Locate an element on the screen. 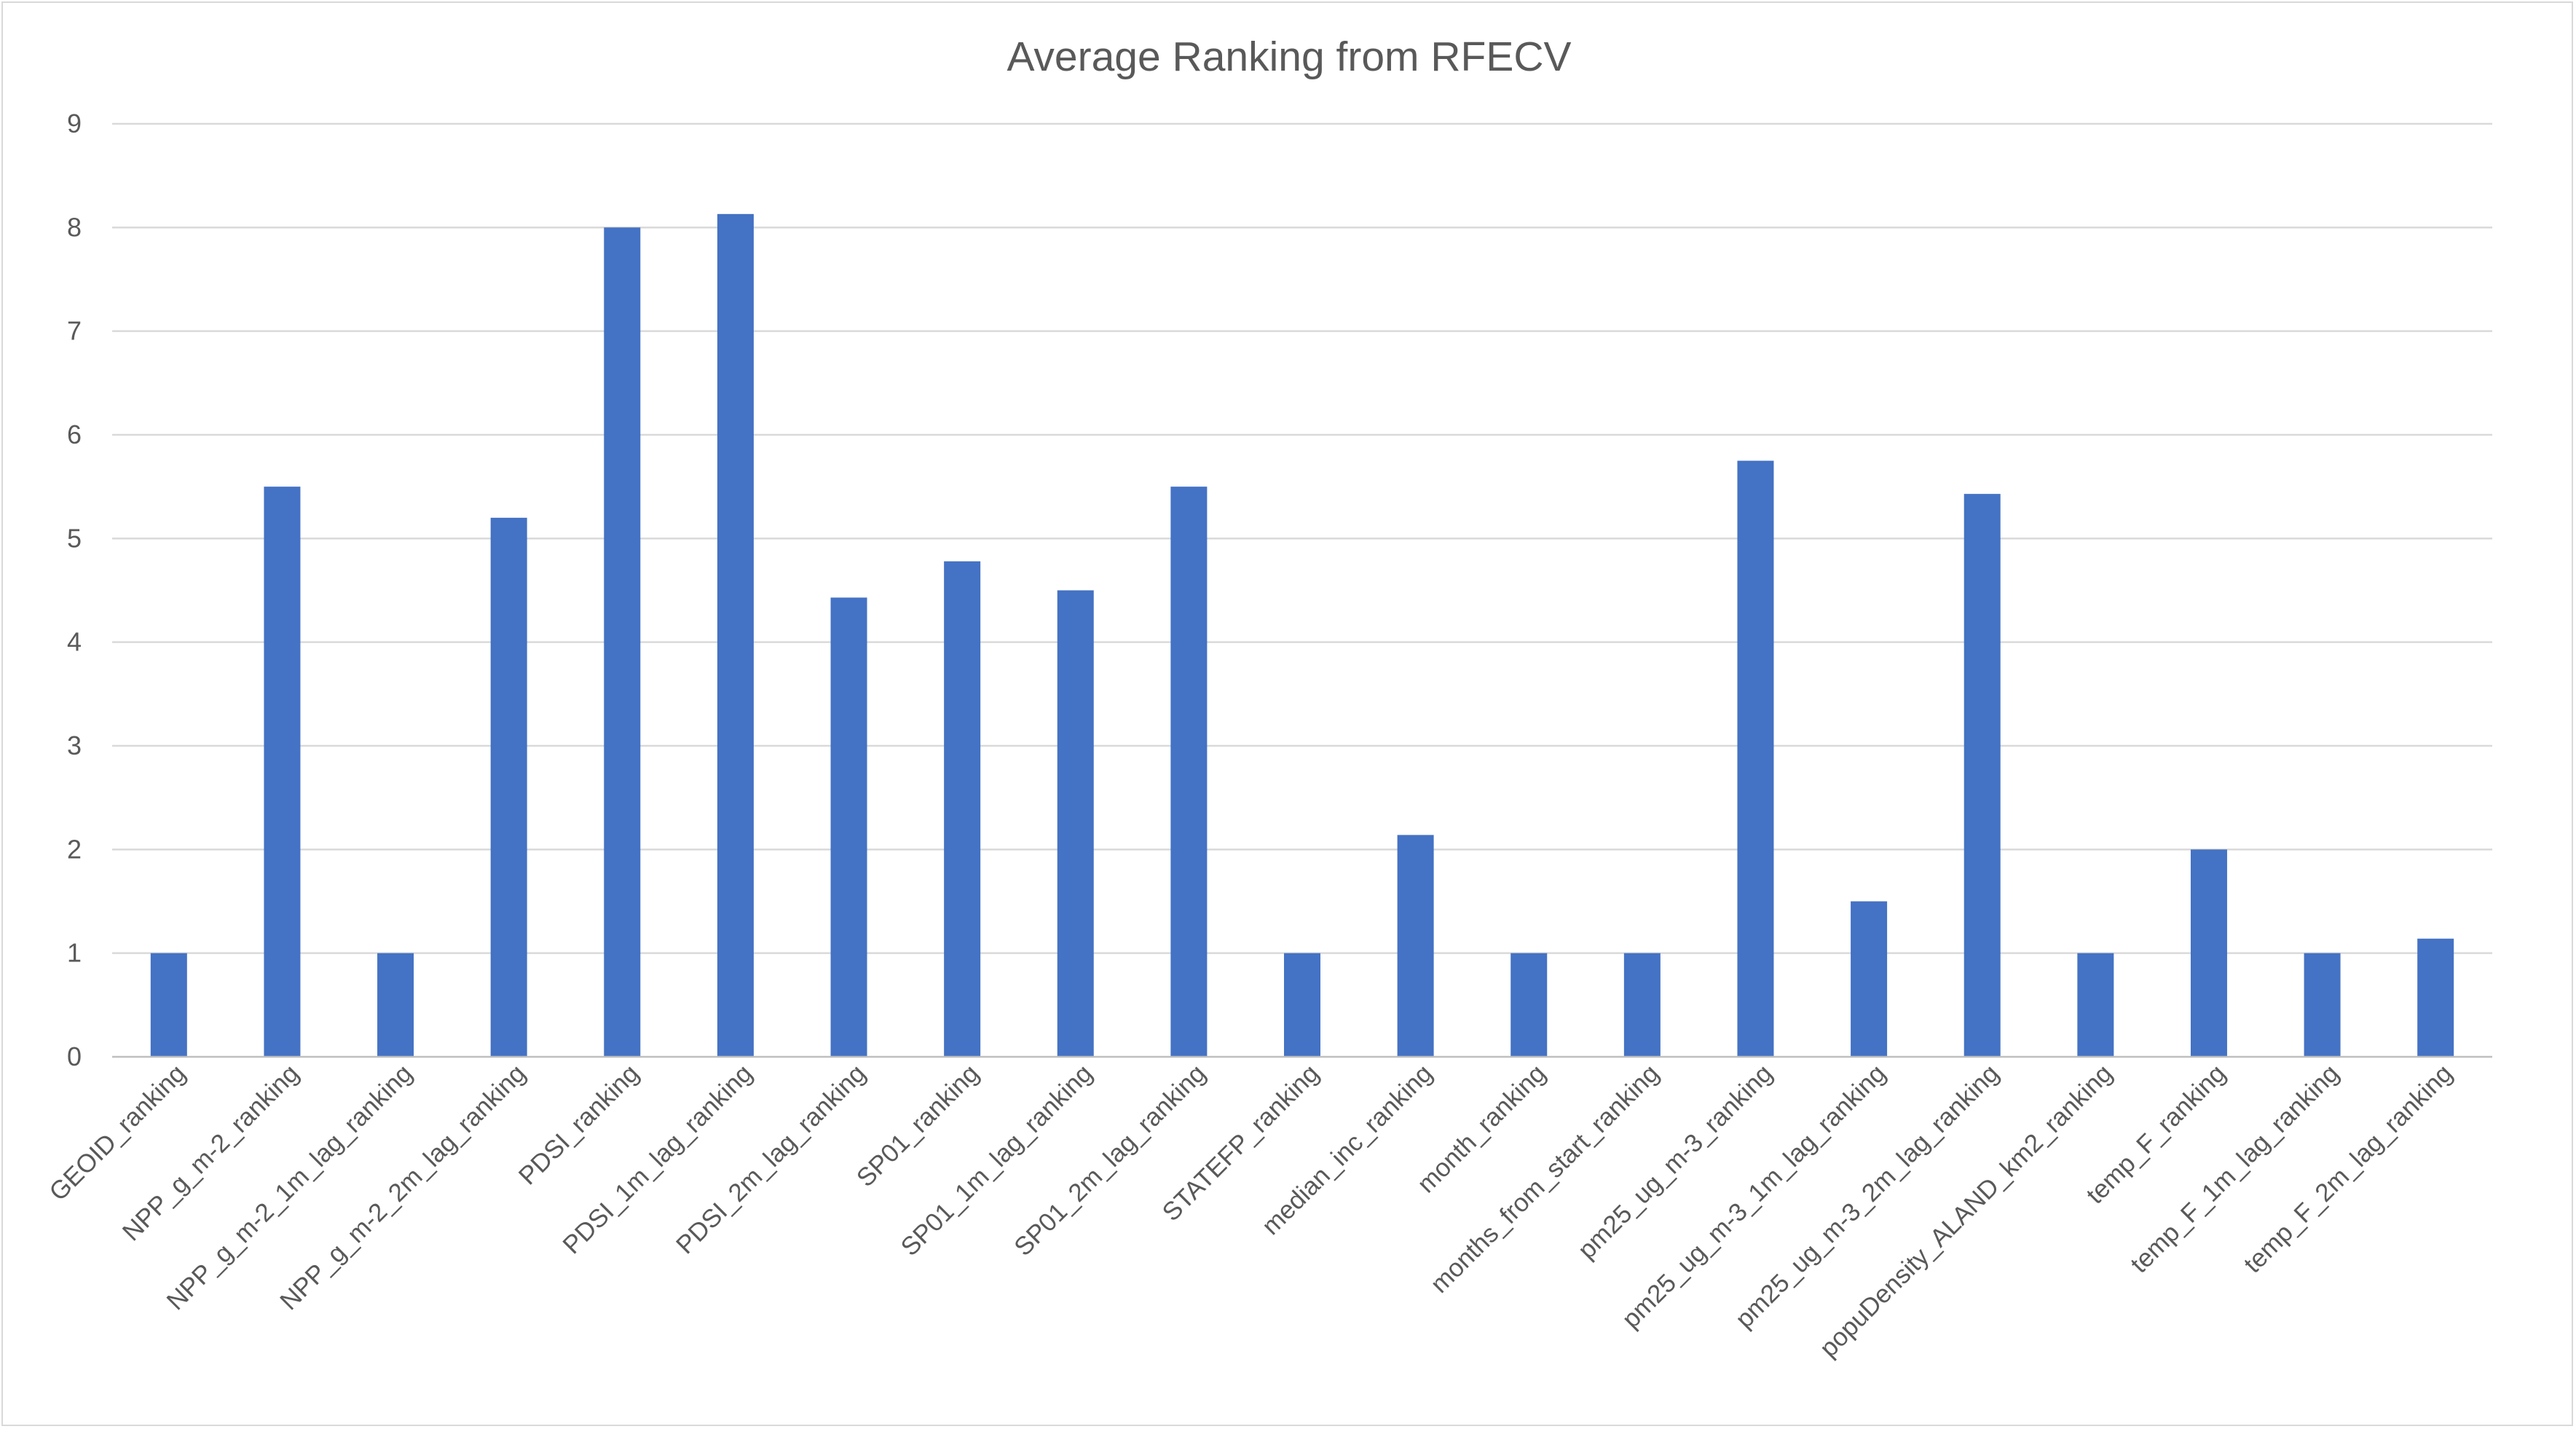 The width and height of the screenshot is (2576, 1429). y-tick-label: 5 is located at coordinates (74, 538).